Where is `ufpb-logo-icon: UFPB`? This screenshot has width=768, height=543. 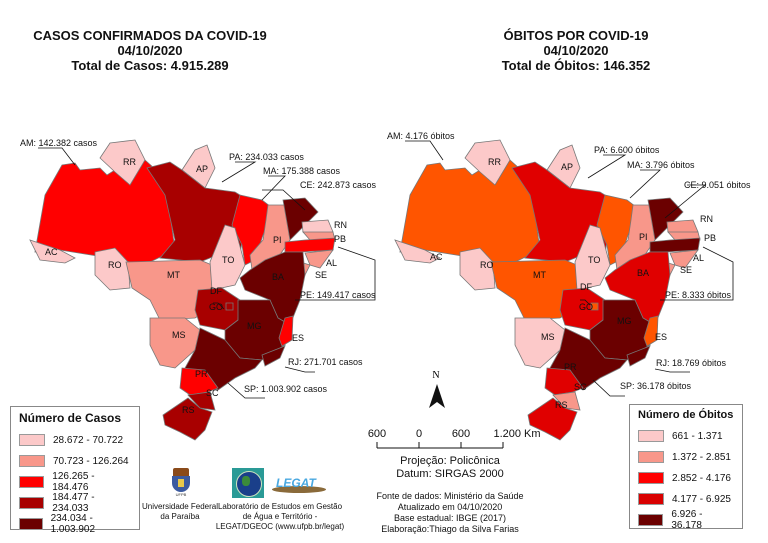
ufpb-logo-icon: UFPB is located at coordinates (181, 482).